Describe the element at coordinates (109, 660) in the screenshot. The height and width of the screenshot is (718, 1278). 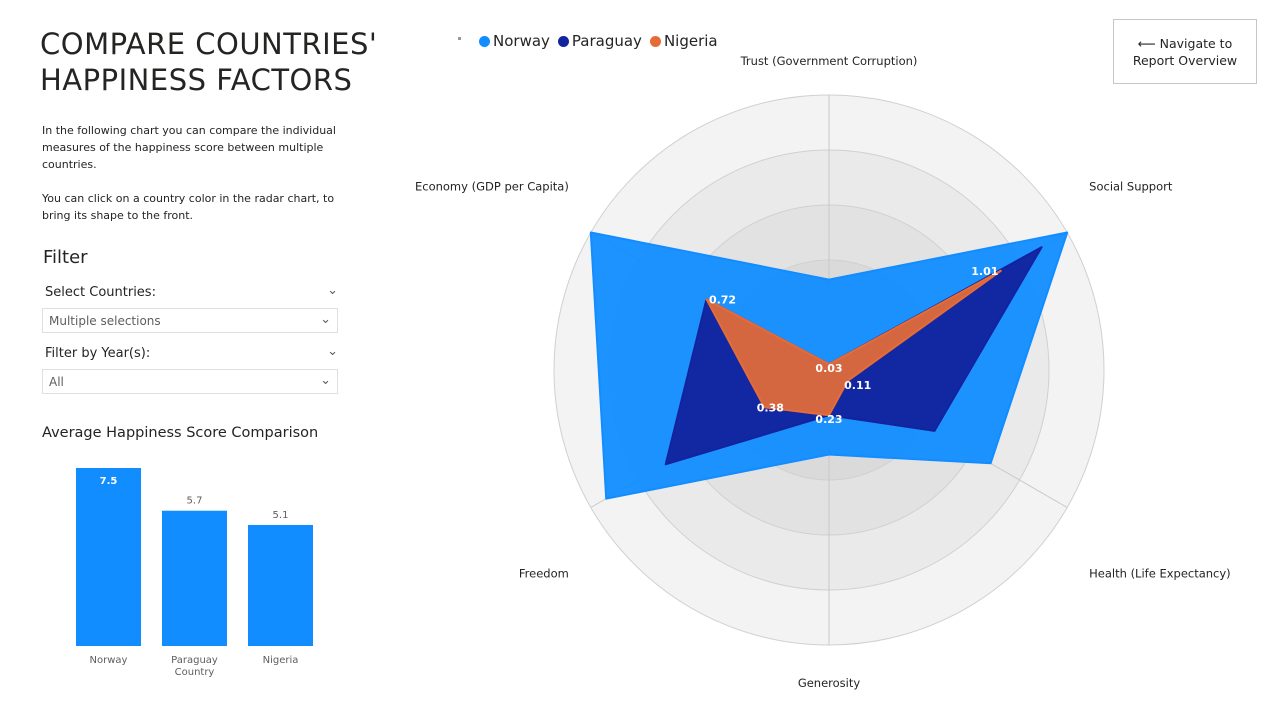
I see `bar-category-label: Norway` at that location.